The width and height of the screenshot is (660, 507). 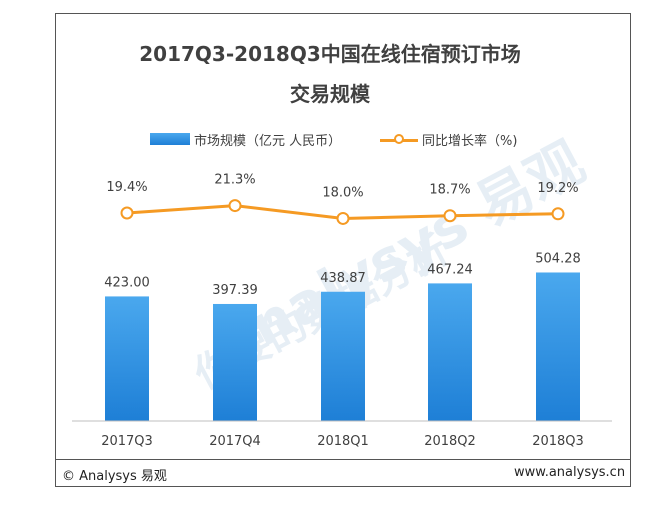 What do you see at coordinates (558, 346) in the screenshot?
I see `bar-2018Q3` at bounding box center [558, 346].